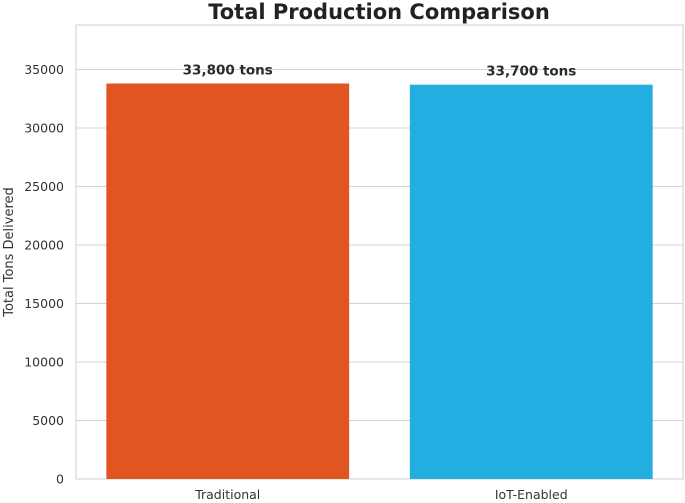 The width and height of the screenshot is (685, 503). Describe the element at coordinates (9, 252) in the screenshot. I see `y-axis-label: Total Tons Delivered` at that location.